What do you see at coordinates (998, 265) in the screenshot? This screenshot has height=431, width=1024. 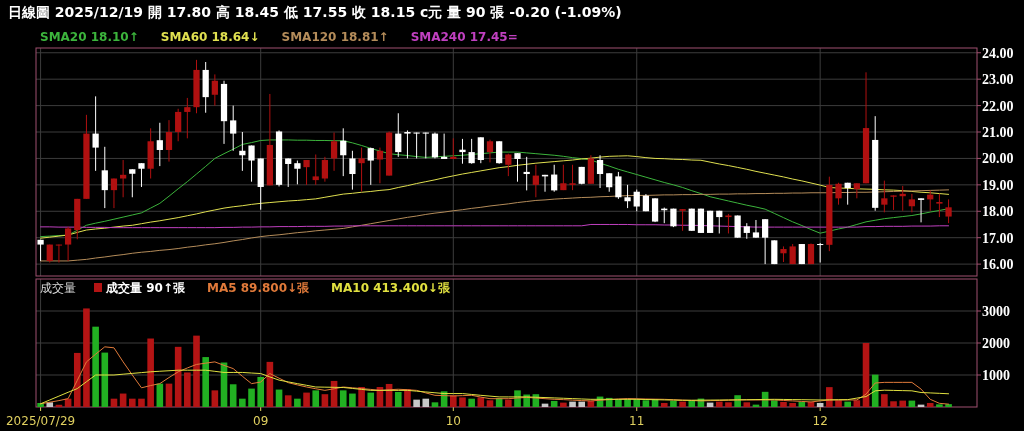 I see `y-tick-label: 16.00` at bounding box center [998, 265].